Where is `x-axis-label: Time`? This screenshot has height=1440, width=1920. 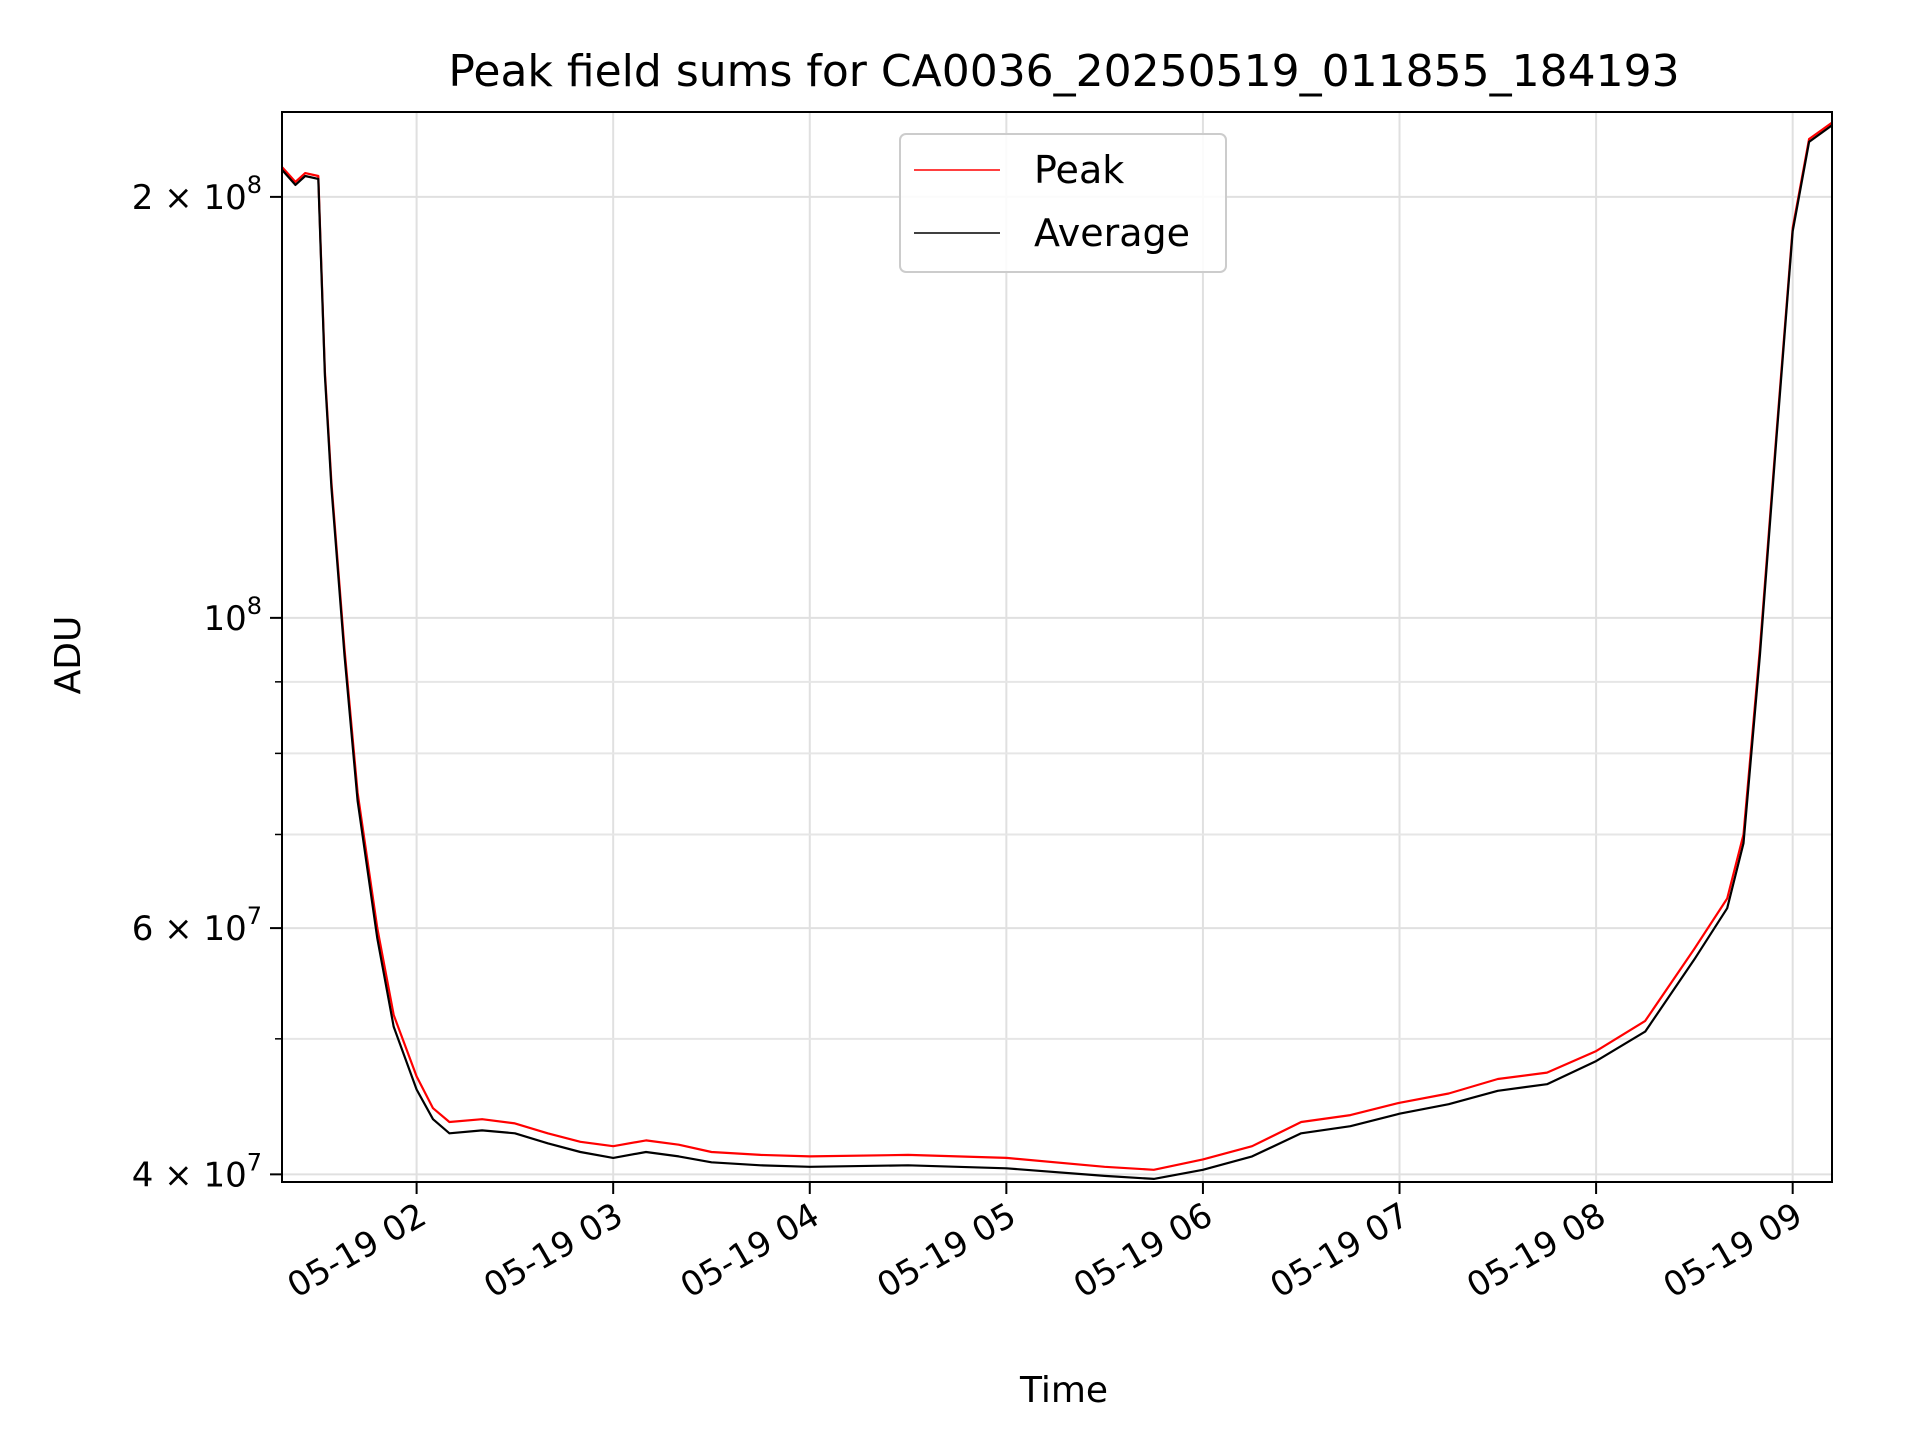 x-axis-label: Time is located at coordinates (1063, 1390).